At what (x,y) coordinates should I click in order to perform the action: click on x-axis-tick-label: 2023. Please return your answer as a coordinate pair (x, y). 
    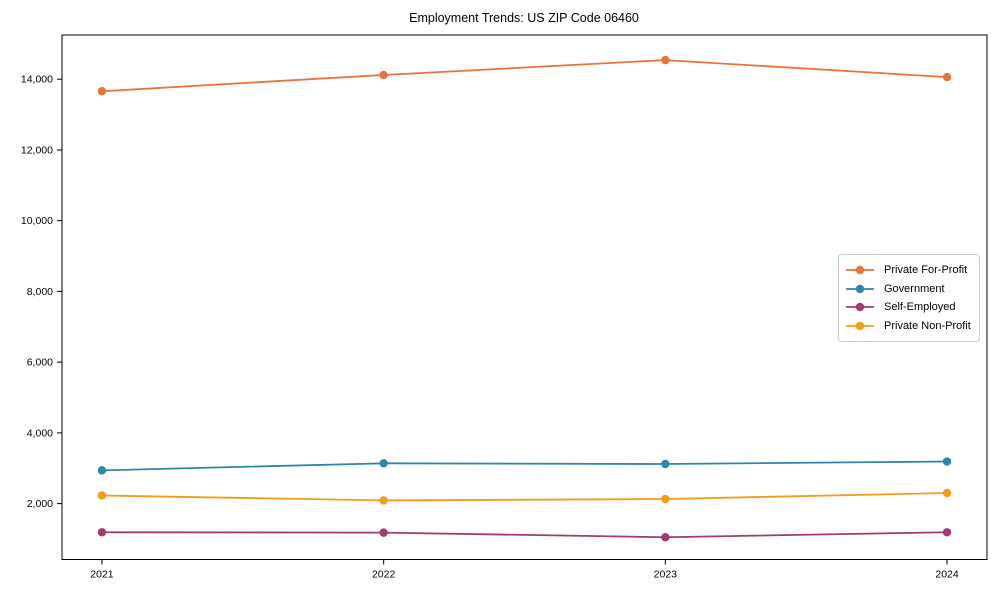
    Looking at the image, I should click on (666, 575).